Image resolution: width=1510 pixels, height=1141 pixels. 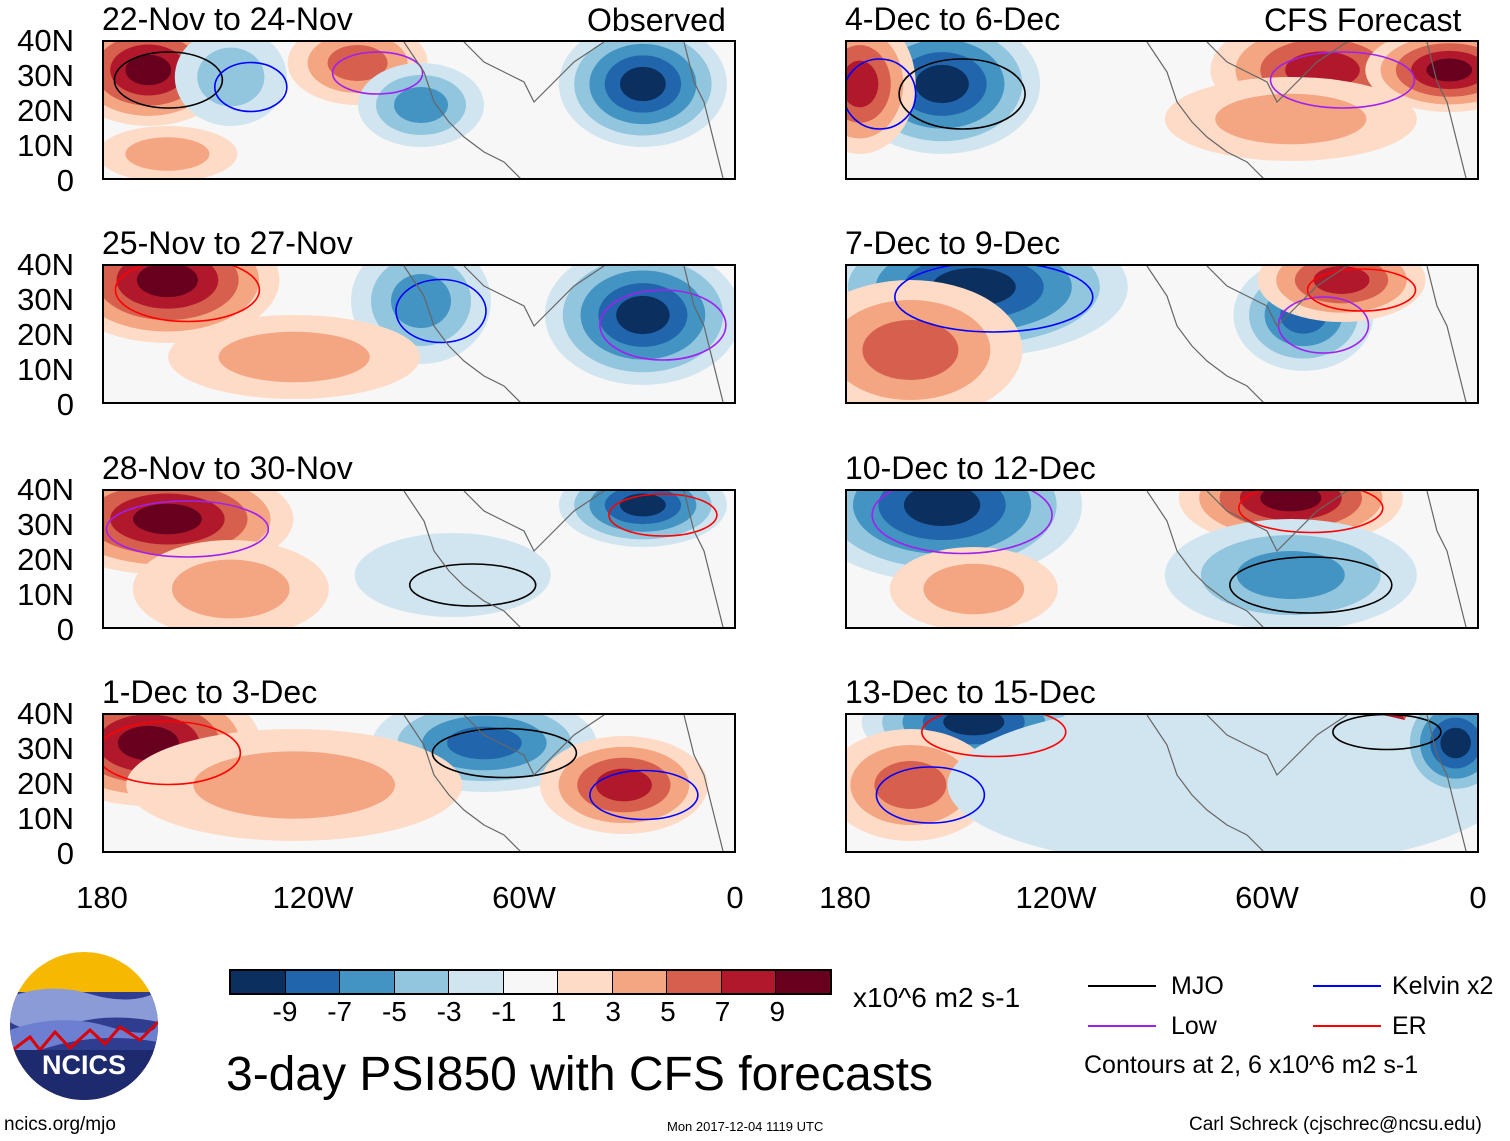 I want to click on figure-title: 3-day PSI850 with CFS forecasts, so click(x=579, y=1074).